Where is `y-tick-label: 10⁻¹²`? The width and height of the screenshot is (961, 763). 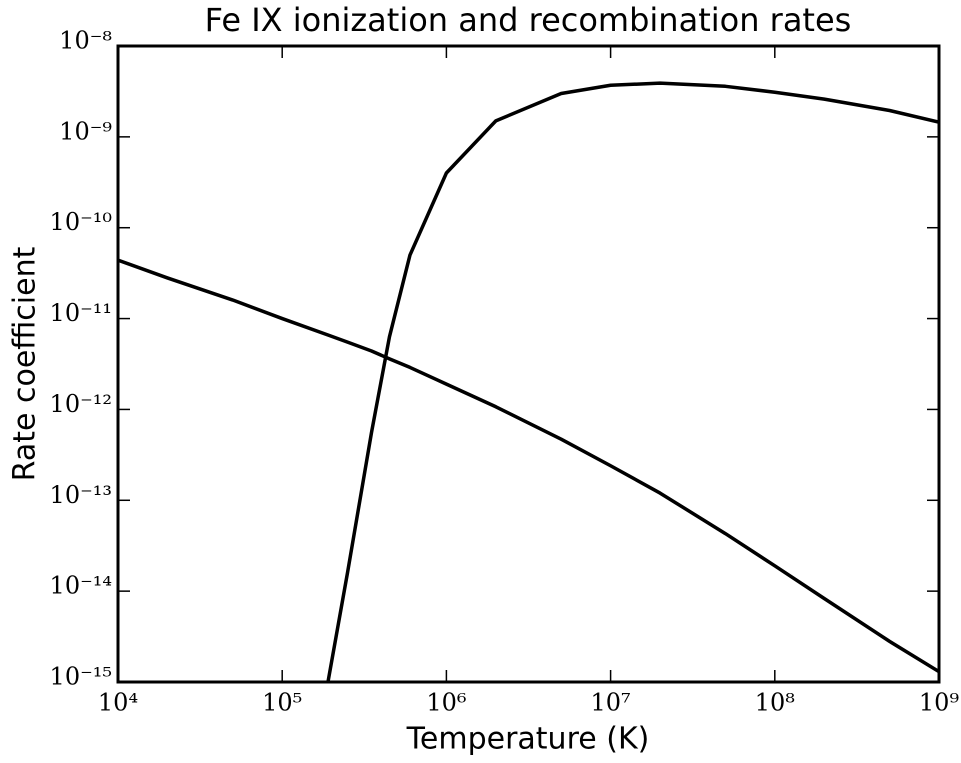 y-tick-label: 10⁻¹² is located at coordinates (81, 404).